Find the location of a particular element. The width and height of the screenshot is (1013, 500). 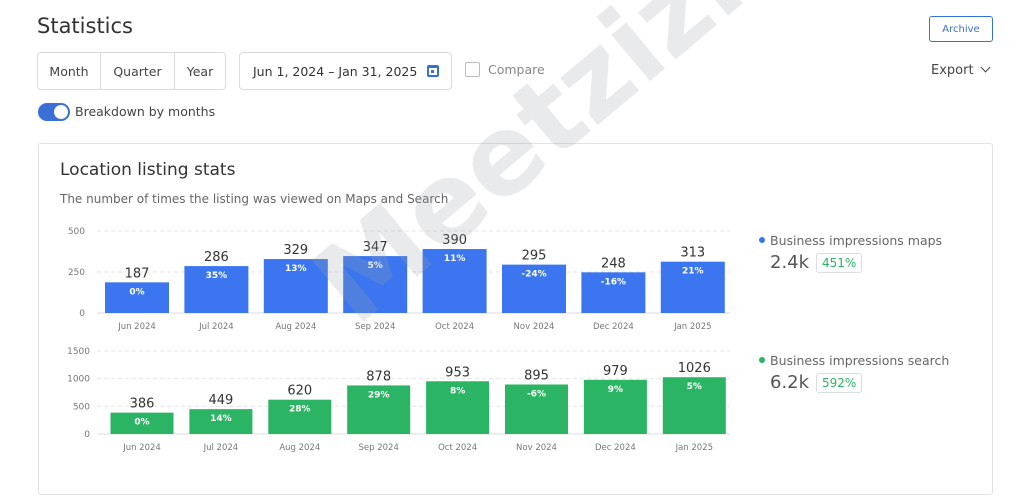

legend-dot-search is located at coordinates (762, 360).